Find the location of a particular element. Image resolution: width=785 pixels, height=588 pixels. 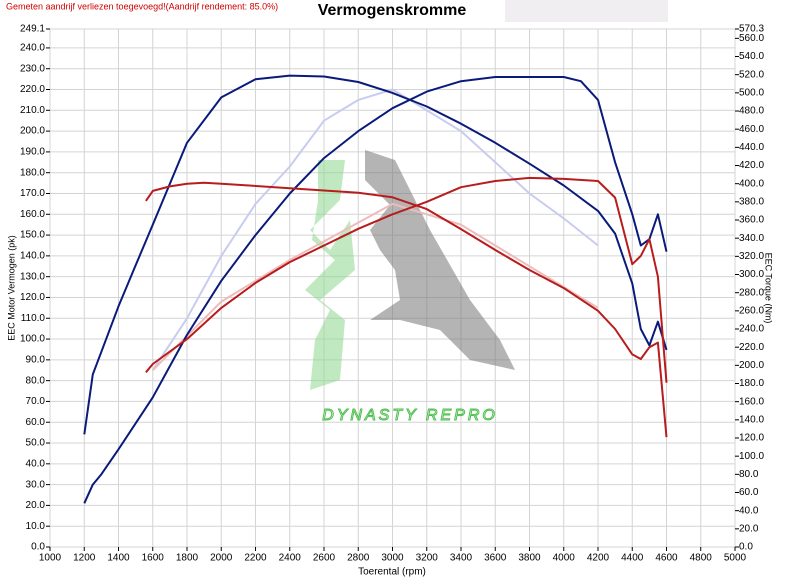

y2-tick-label: 380.0 is located at coordinates (751, 201).